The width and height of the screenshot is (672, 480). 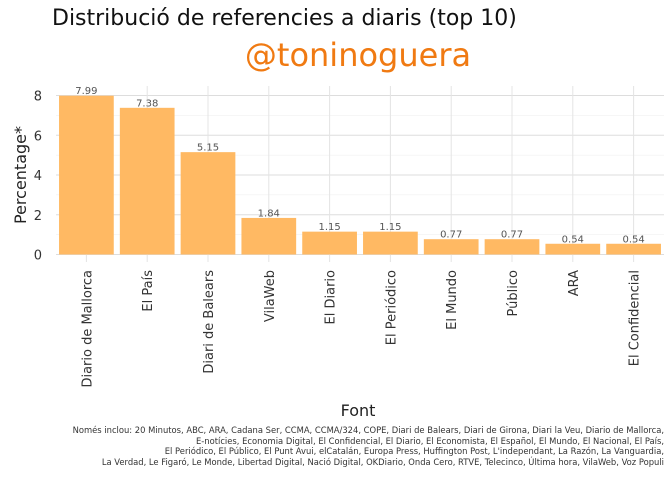 I want to click on x-tick-label: VilaWeb, so click(x=270, y=296).